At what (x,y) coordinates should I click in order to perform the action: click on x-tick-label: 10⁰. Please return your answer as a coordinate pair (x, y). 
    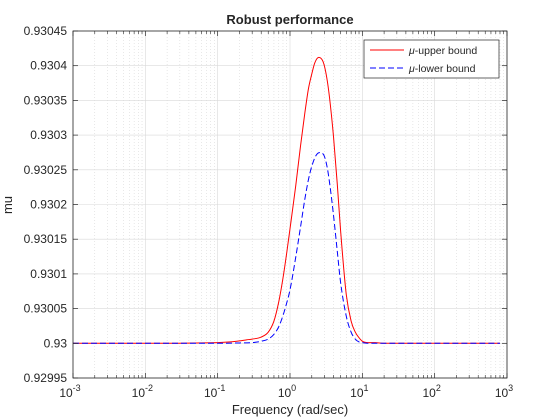
    Looking at the image, I should click on (287, 391).